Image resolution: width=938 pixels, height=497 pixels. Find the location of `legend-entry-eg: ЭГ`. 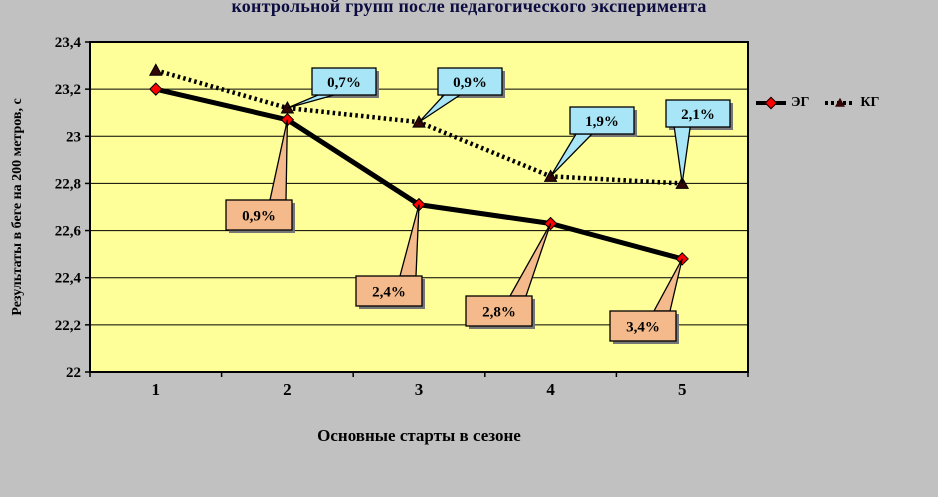

legend-entry-eg: ЭГ is located at coordinates (782, 103).